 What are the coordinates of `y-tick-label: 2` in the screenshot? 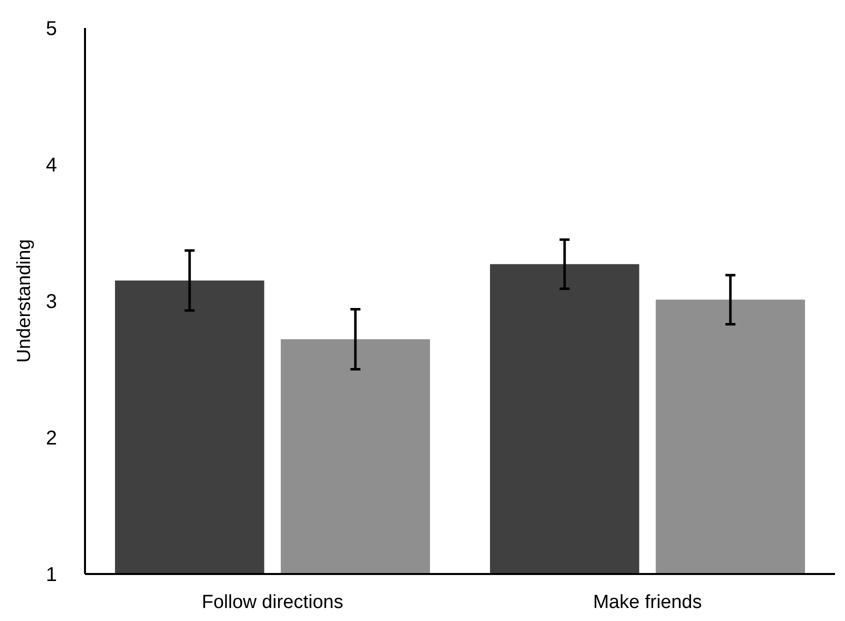 It's located at (51, 439).